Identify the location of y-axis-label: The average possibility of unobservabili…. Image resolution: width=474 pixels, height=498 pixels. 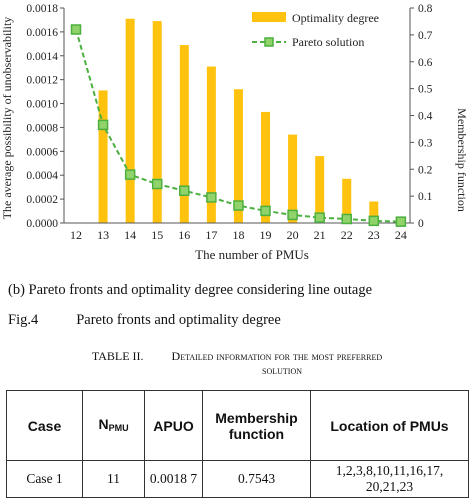
(7, 118).